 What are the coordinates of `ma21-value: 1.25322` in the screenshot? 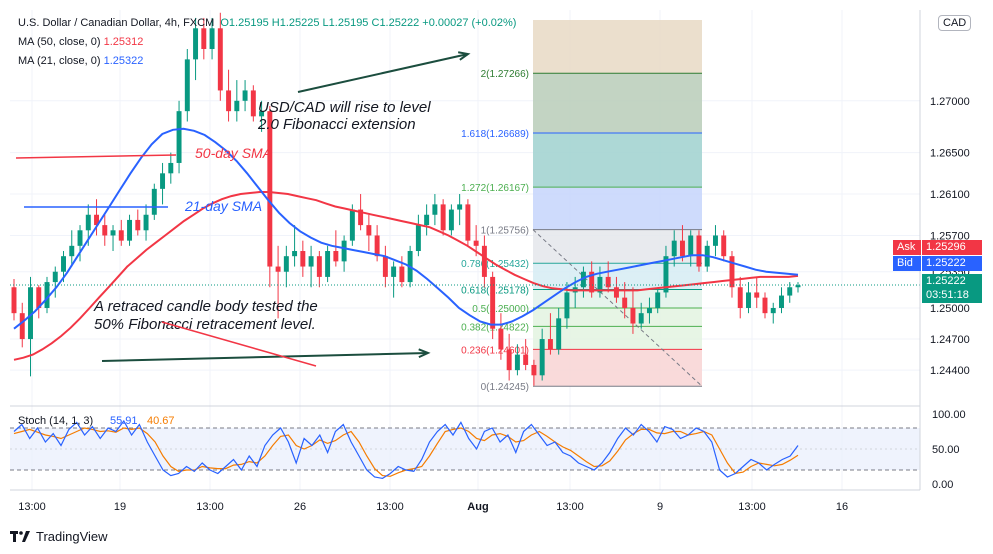 It's located at (123, 61).